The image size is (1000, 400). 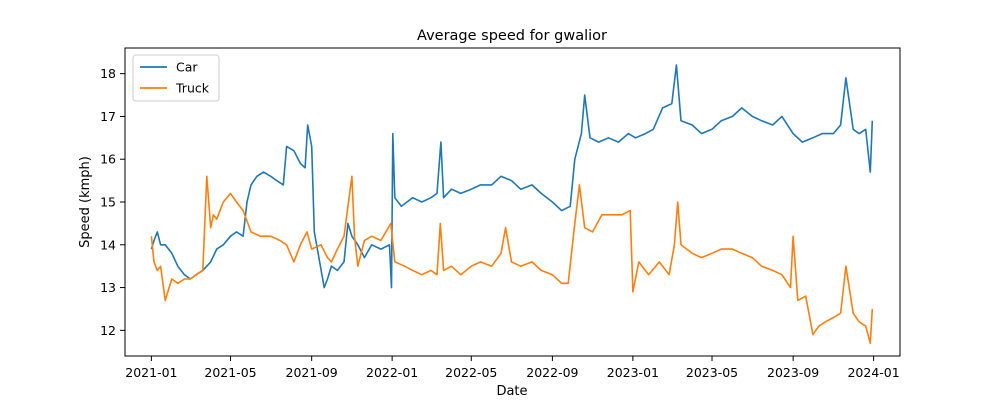 What do you see at coordinates (85, 202) in the screenshot?
I see `y-axis-label: Speed (kmph)` at bounding box center [85, 202].